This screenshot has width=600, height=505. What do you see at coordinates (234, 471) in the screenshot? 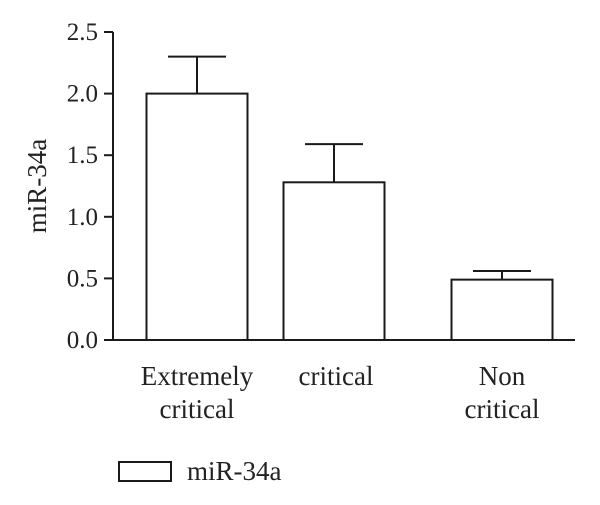
I see `legend-label-miR-34a: miR-34a` at bounding box center [234, 471].